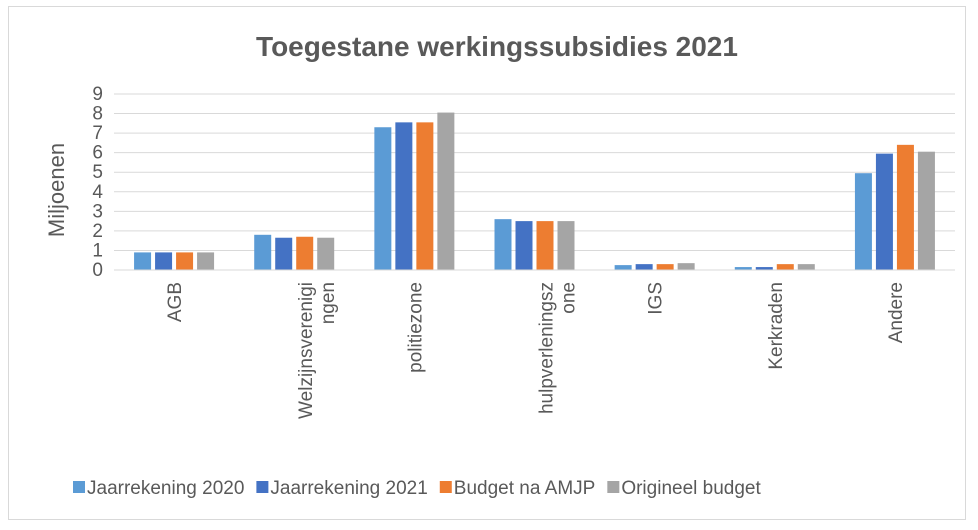  I want to click on category-label: Welzijnsverenigingen, so click(317, 350).